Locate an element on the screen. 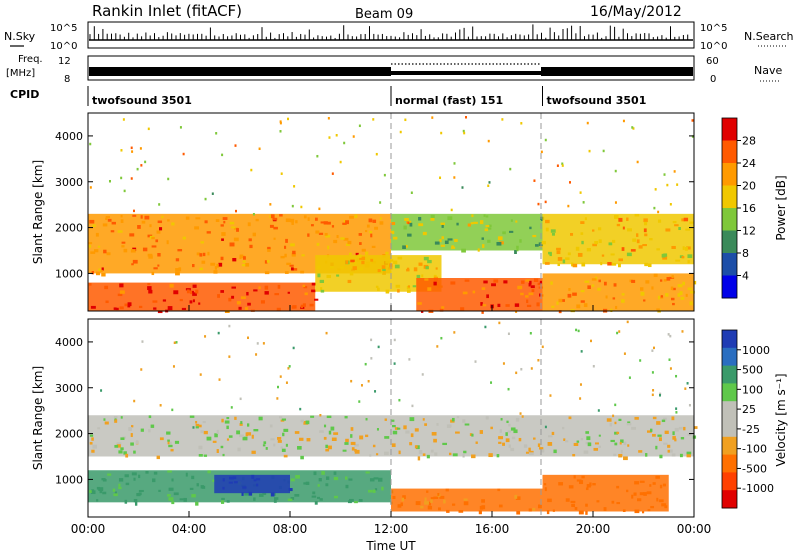 The image size is (800, 554). velocity-colorbar-tick-label: -500 is located at coordinates (754, 468).